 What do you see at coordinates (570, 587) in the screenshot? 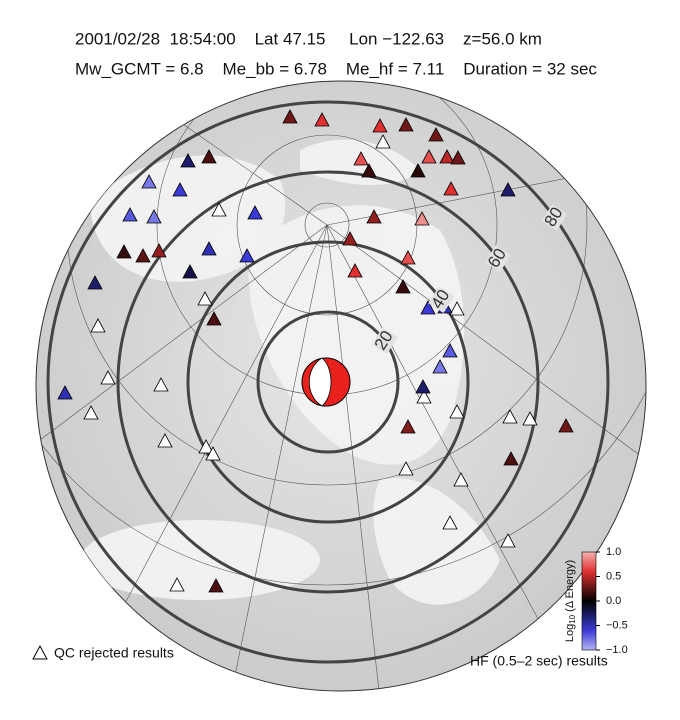
I see `label-suffix: (Δ Energy)` at bounding box center [570, 587].